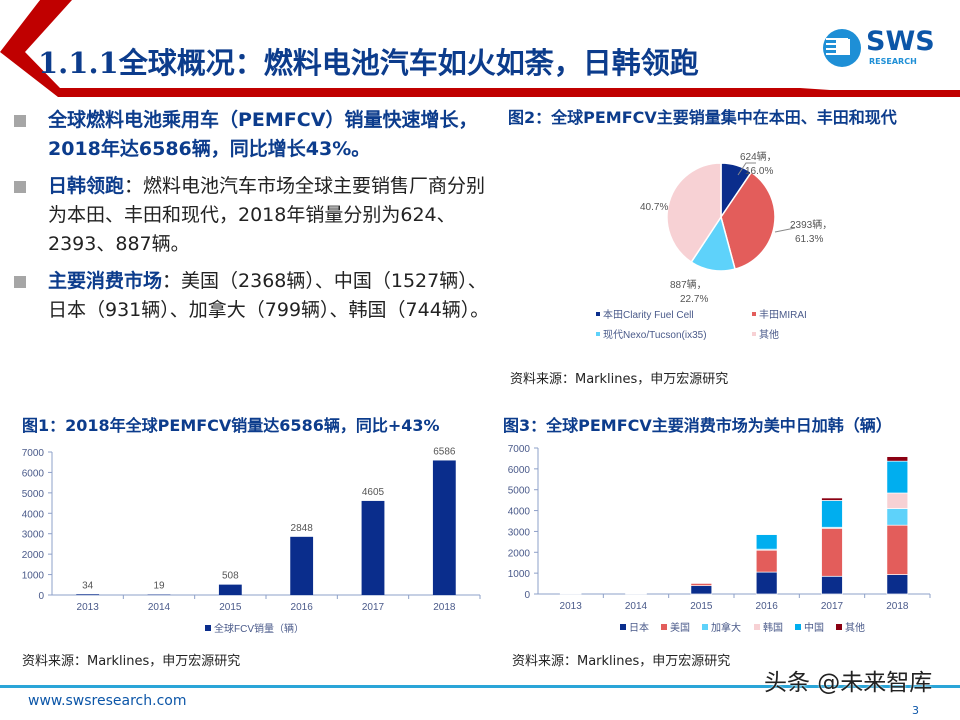 This screenshot has height=720, width=960. Describe the element at coordinates (373, 547) in the screenshot. I see `bar-全球FCV销量（辆）-2017` at that location.